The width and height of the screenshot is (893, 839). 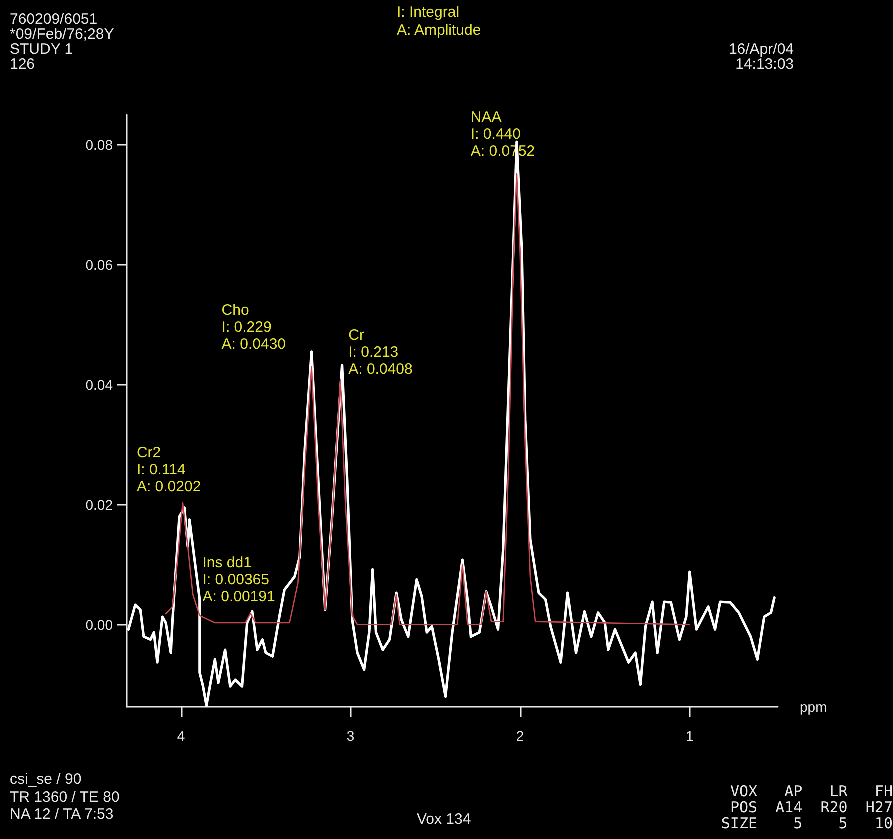 What do you see at coordinates (439, 30) in the screenshot?
I see `text: A: Amplitude` at bounding box center [439, 30].